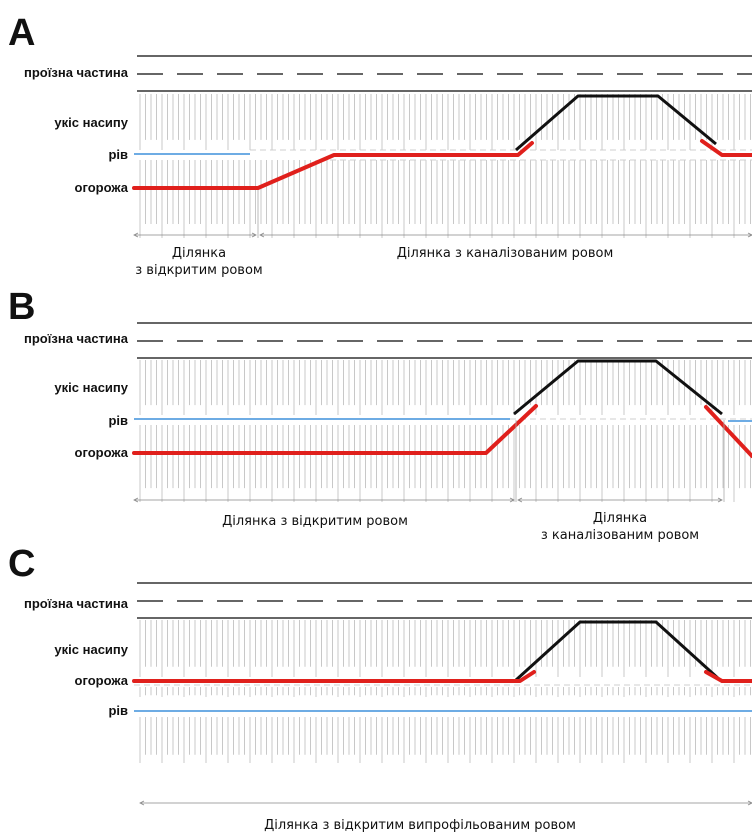  Describe the element at coordinates (199, 270) in the screenshot. I see `section-label-line2: з відкритим ровом` at that location.